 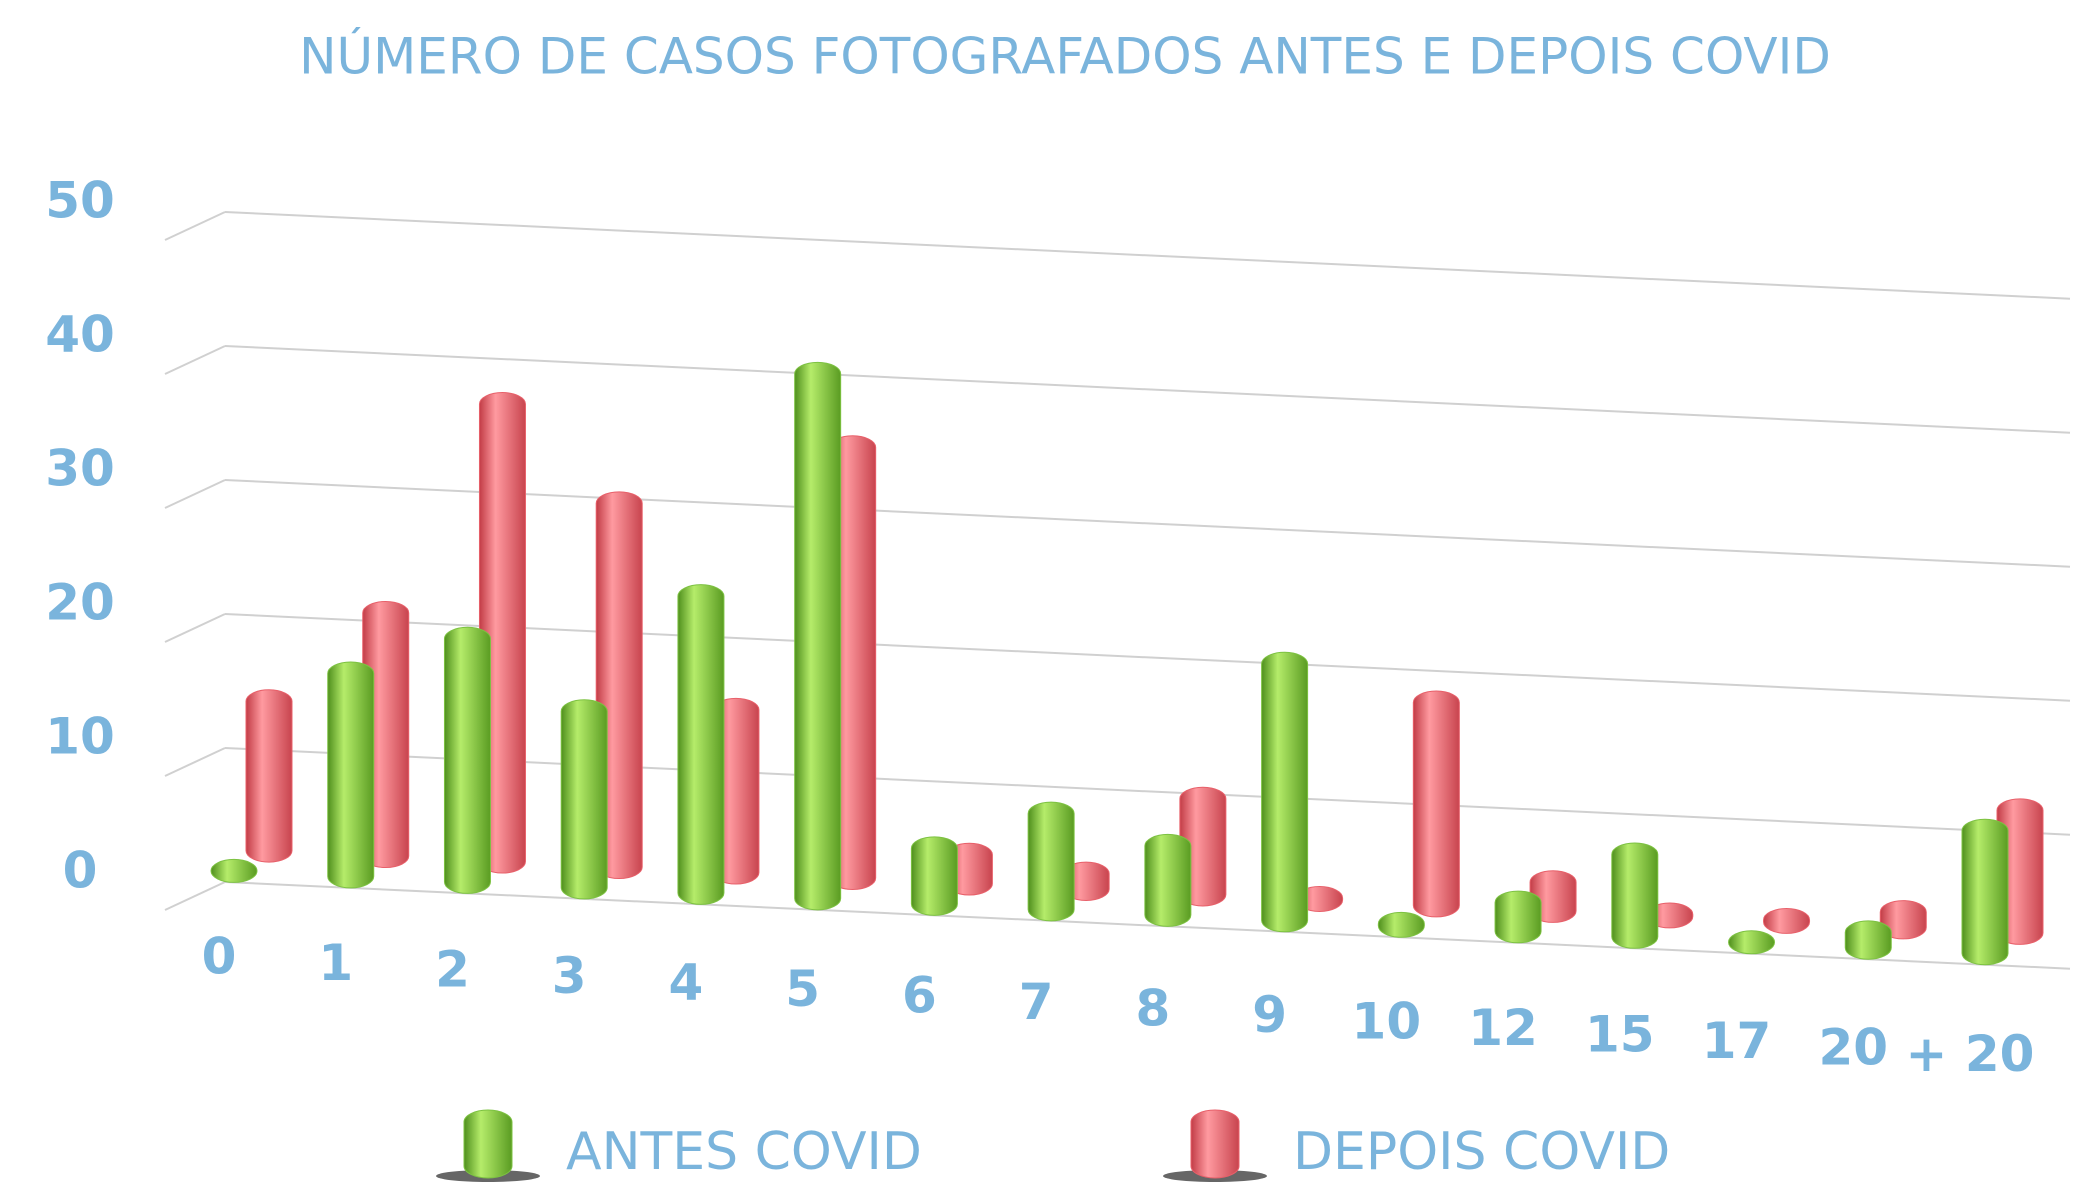 I want to click on x-tick-label: + 20, so click(x=1970, y=1054).